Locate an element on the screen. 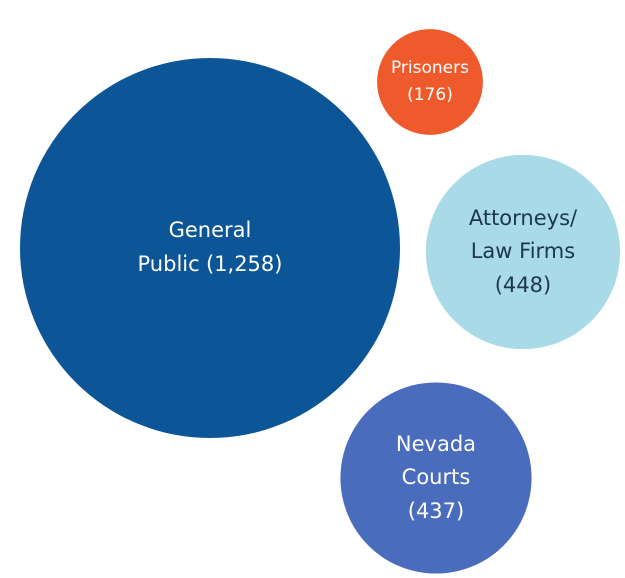  value-label: (448) is located at coordinates (523, 284).